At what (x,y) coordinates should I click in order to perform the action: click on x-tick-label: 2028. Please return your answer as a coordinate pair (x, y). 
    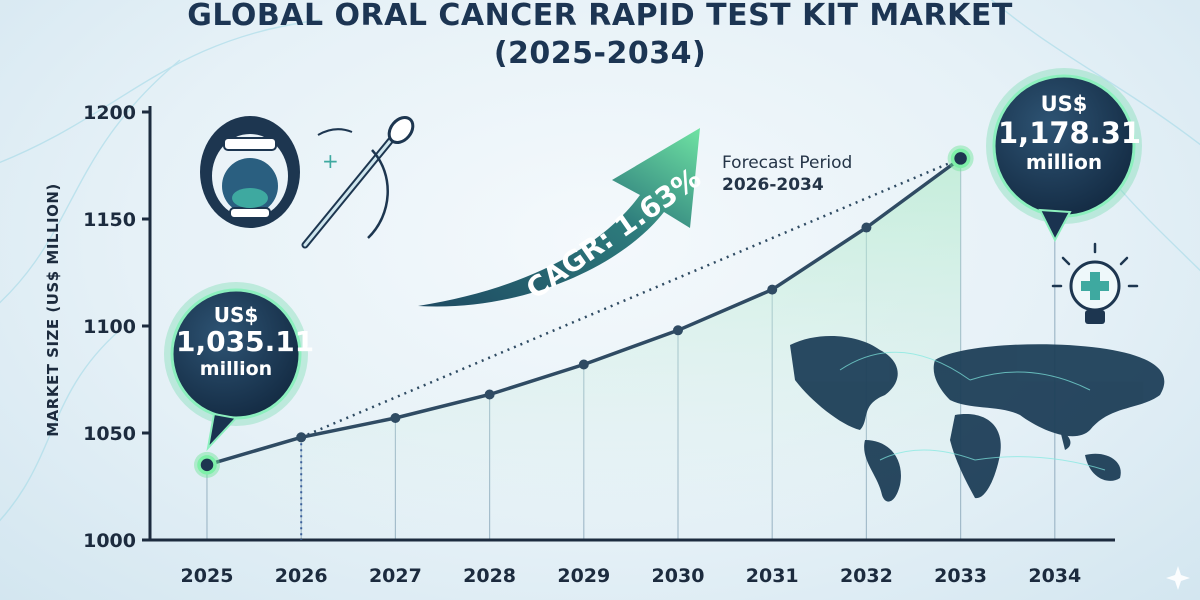
    Looking at the image, I should click on (489, 576).